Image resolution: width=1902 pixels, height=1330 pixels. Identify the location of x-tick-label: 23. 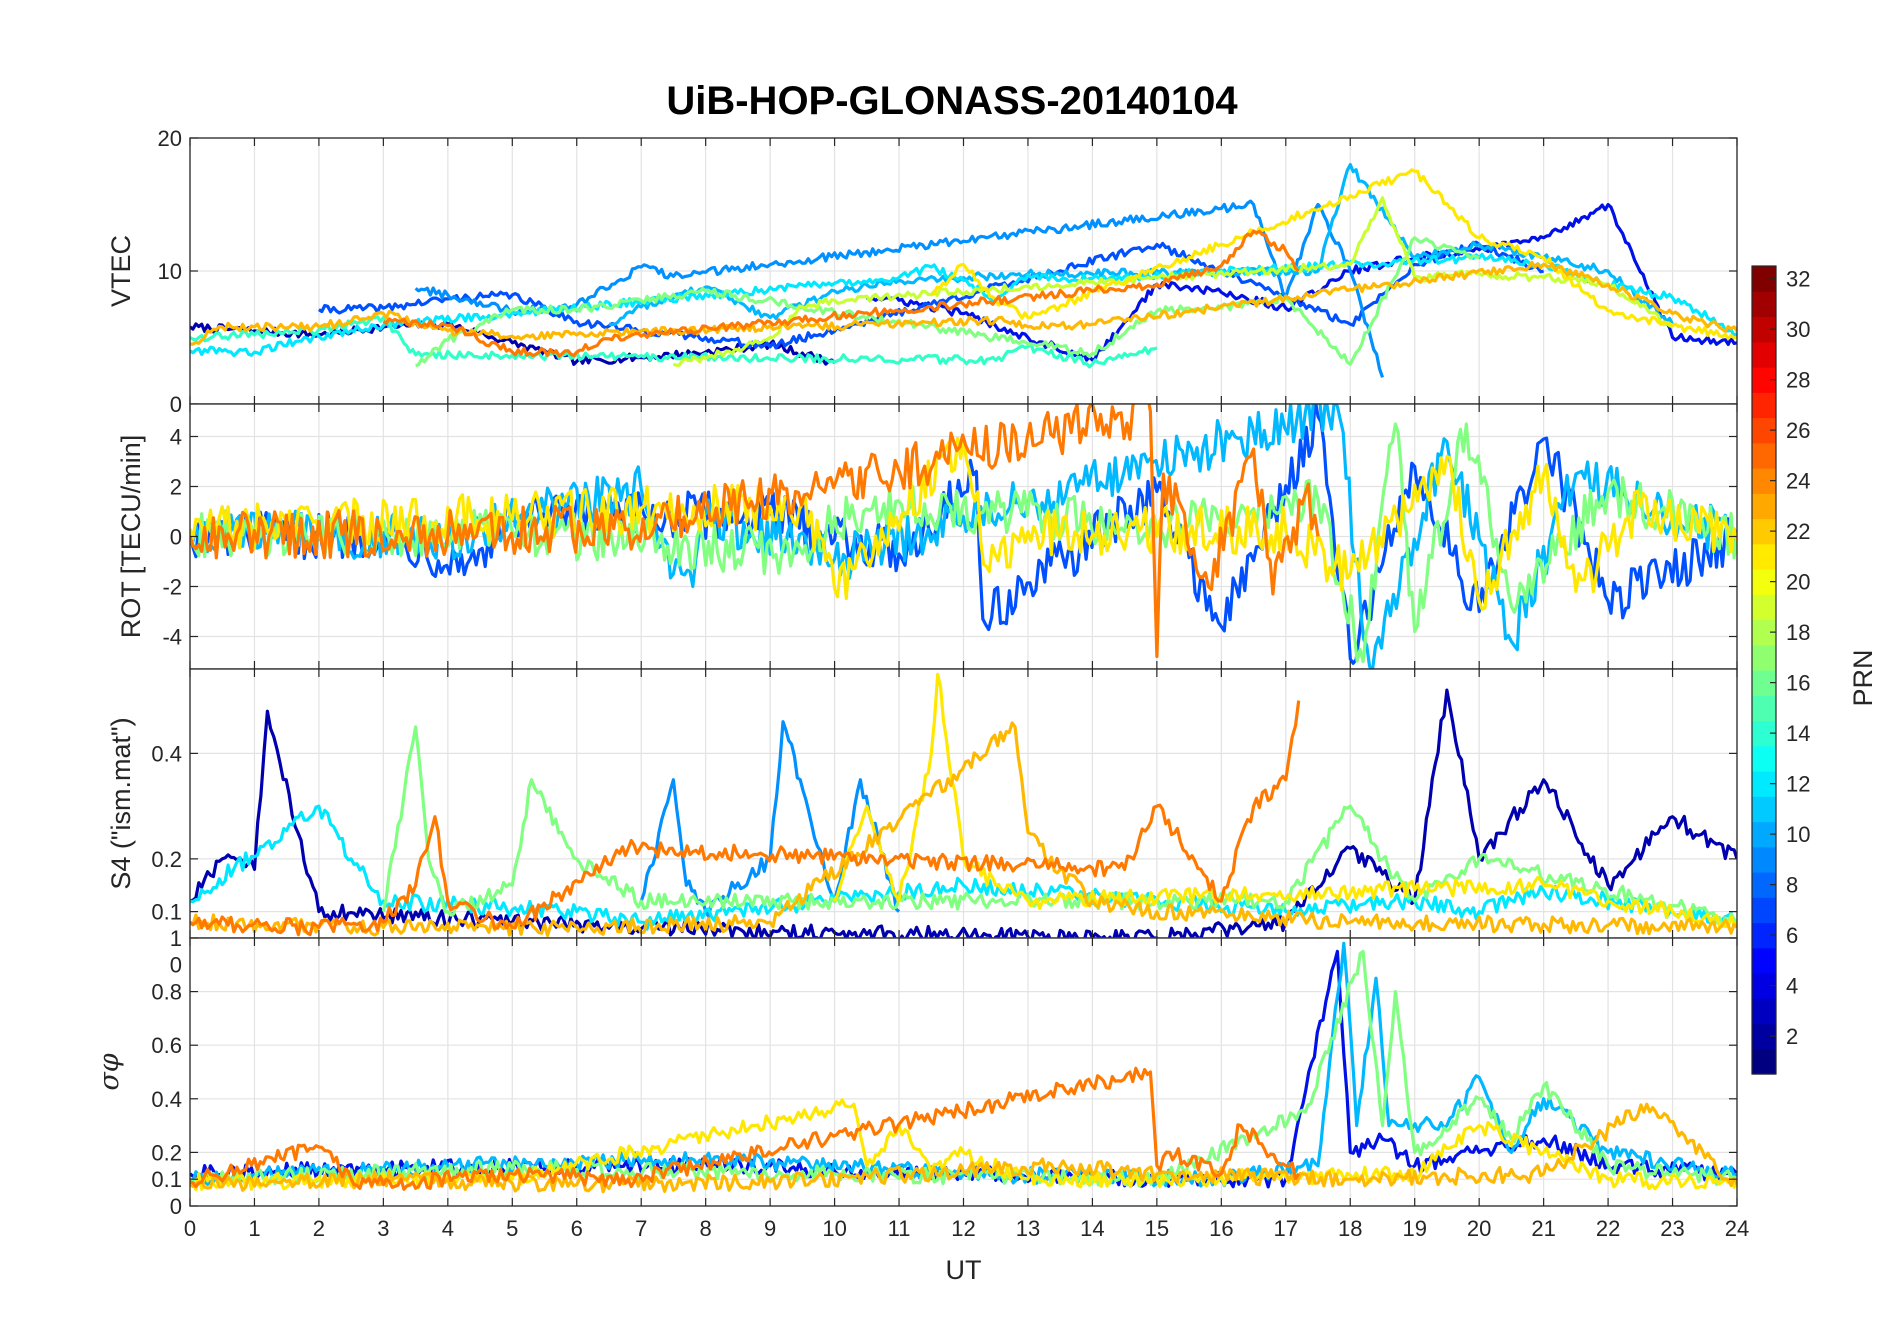
(1672, 1228).